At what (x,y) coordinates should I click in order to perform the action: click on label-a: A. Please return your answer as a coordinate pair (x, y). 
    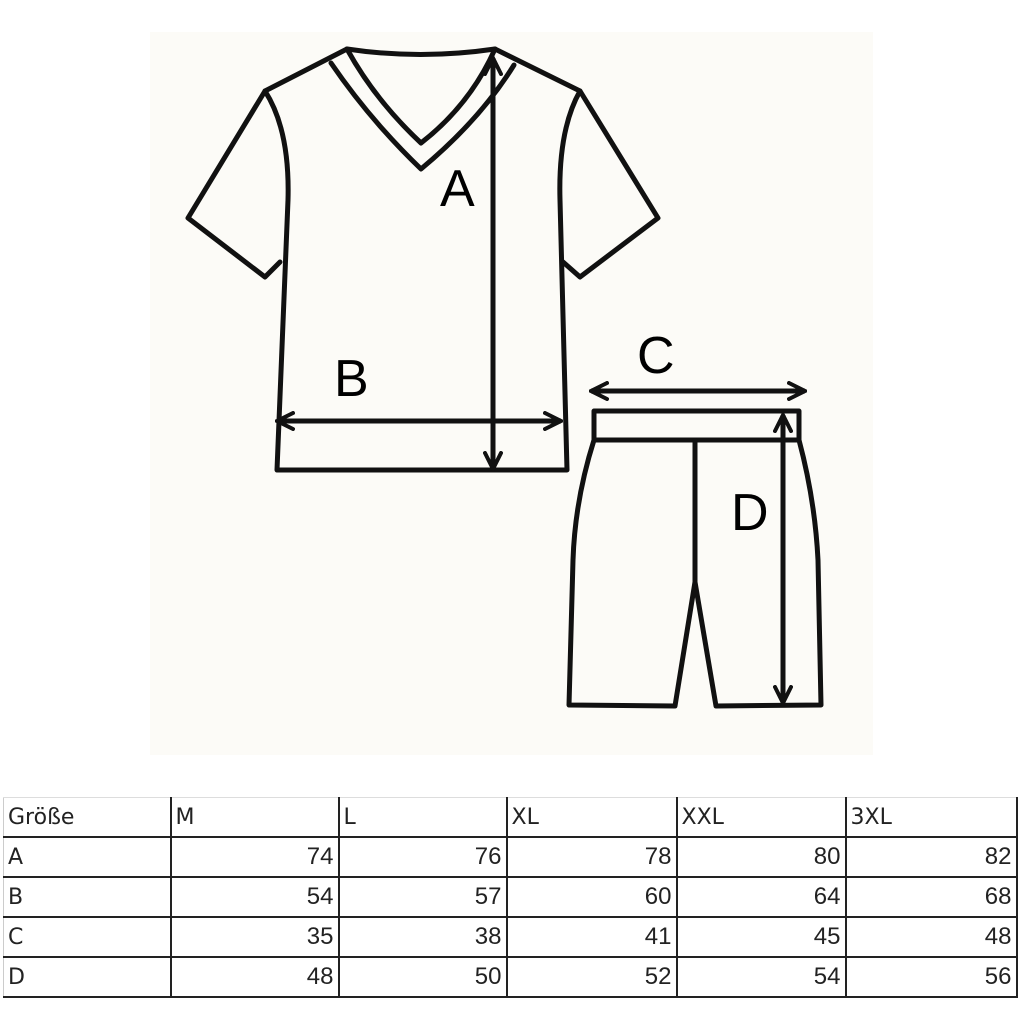
    Looking at the image, I should click on (457, 189).